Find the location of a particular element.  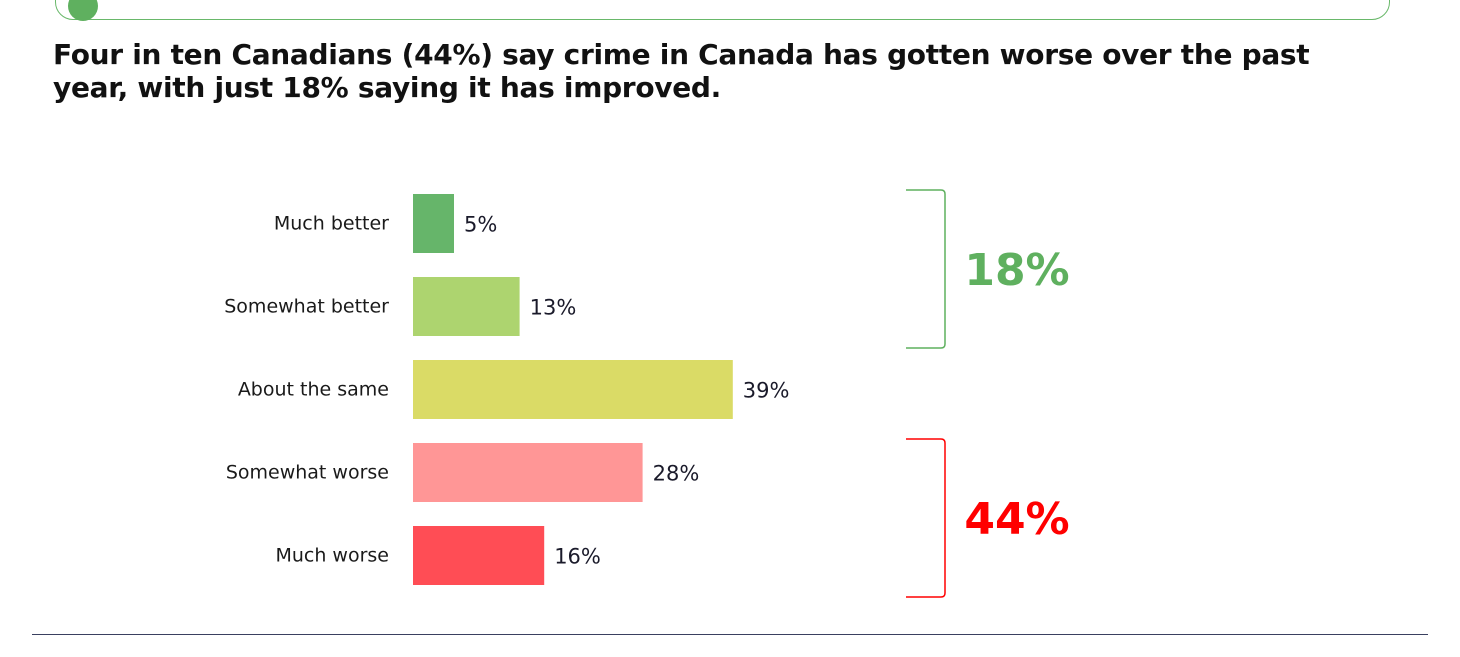

value-label-much-better: 5% is located at coordinates (480, 225).